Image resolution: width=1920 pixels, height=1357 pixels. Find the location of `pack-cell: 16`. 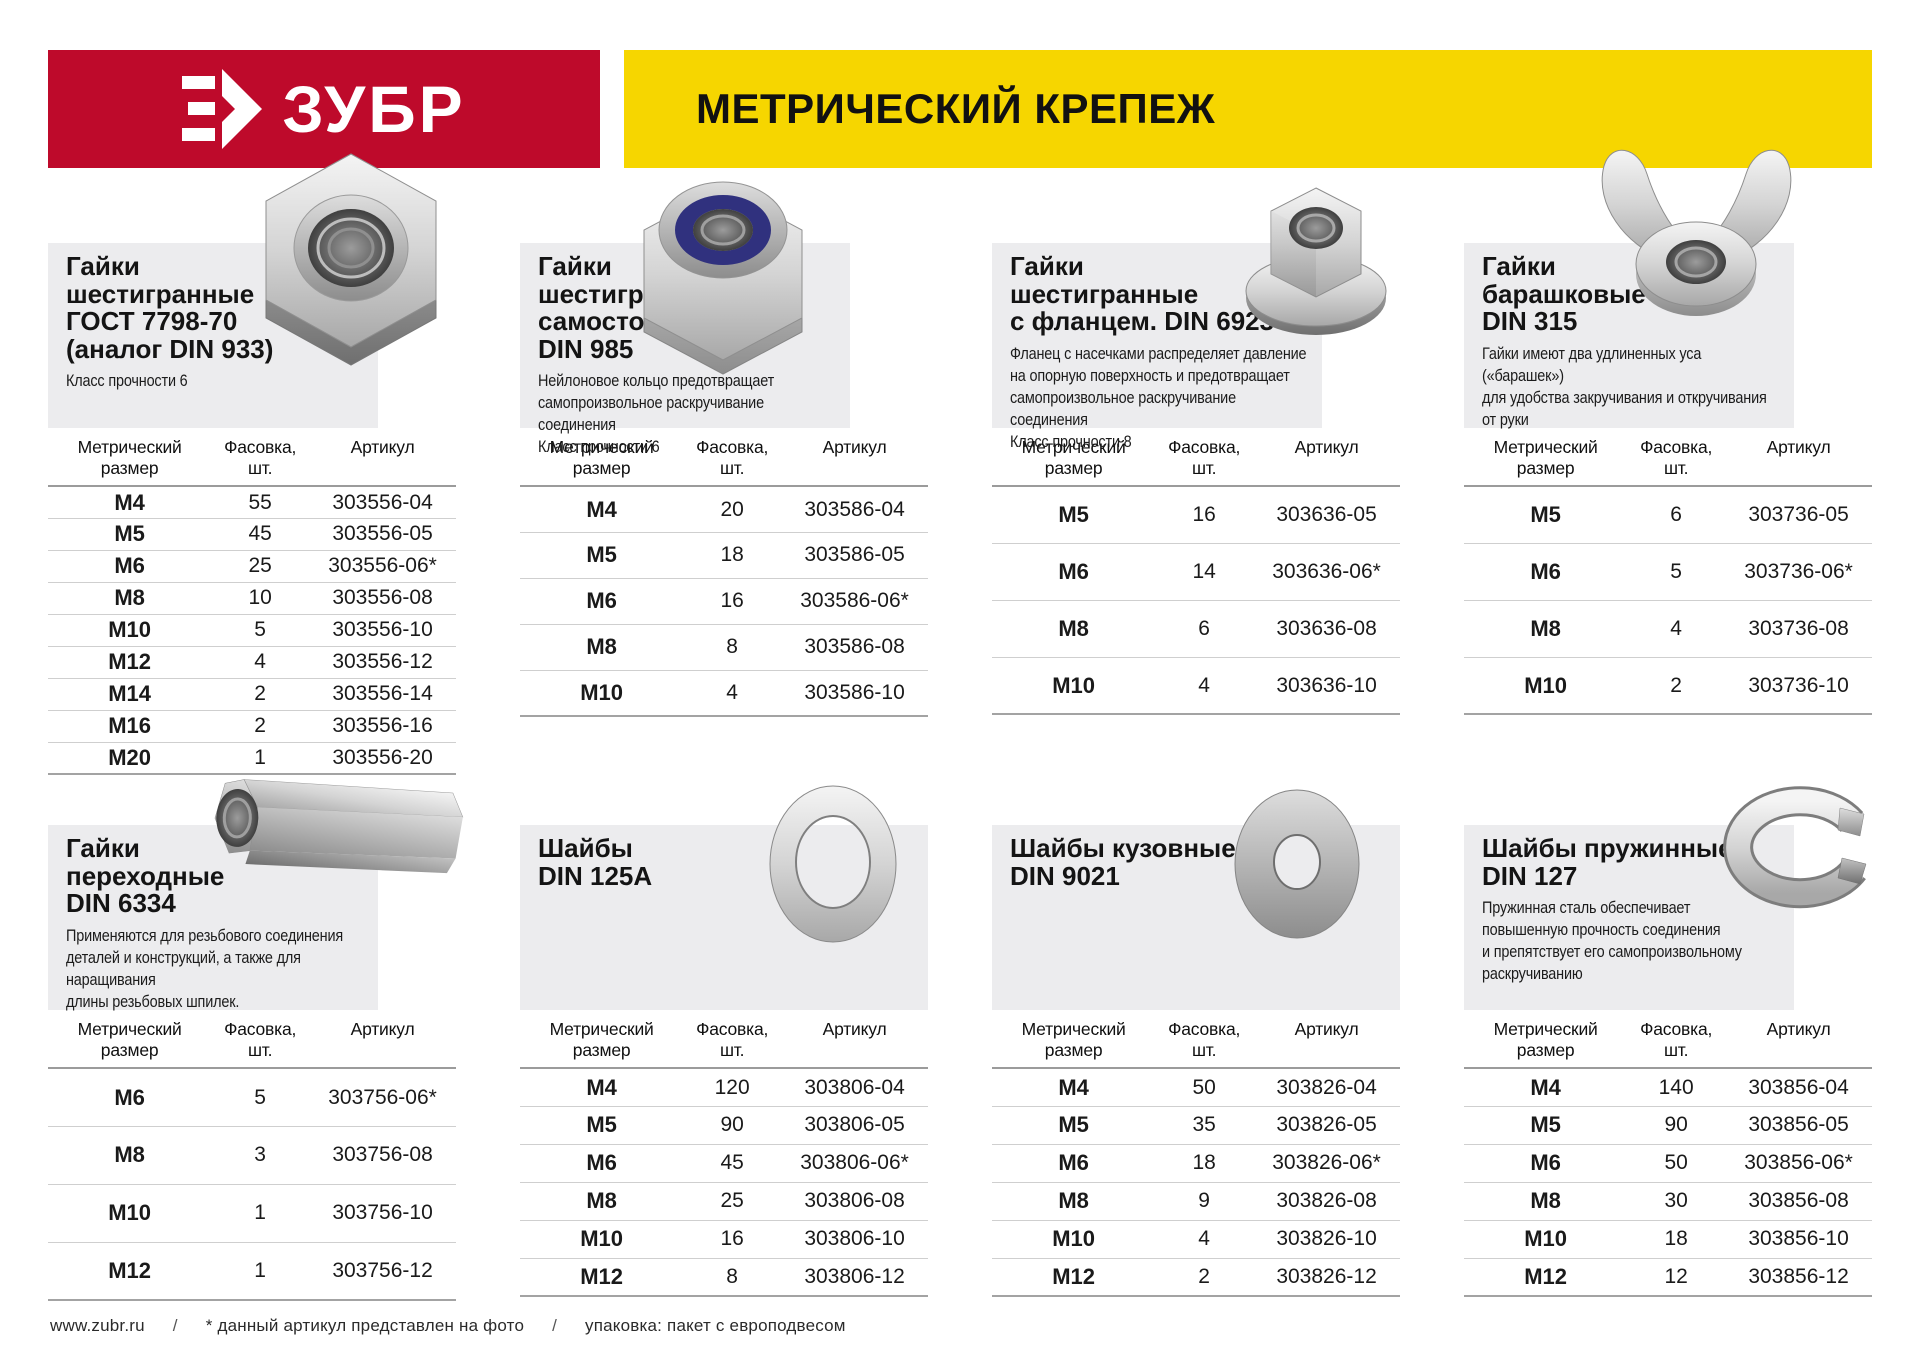

pack-cell: 16 is located at coordinates (732, 1239).